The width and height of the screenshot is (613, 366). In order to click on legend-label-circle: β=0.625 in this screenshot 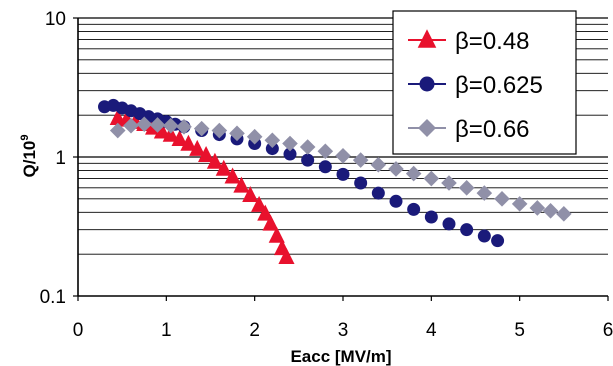, I will do `click(499, 85)`.